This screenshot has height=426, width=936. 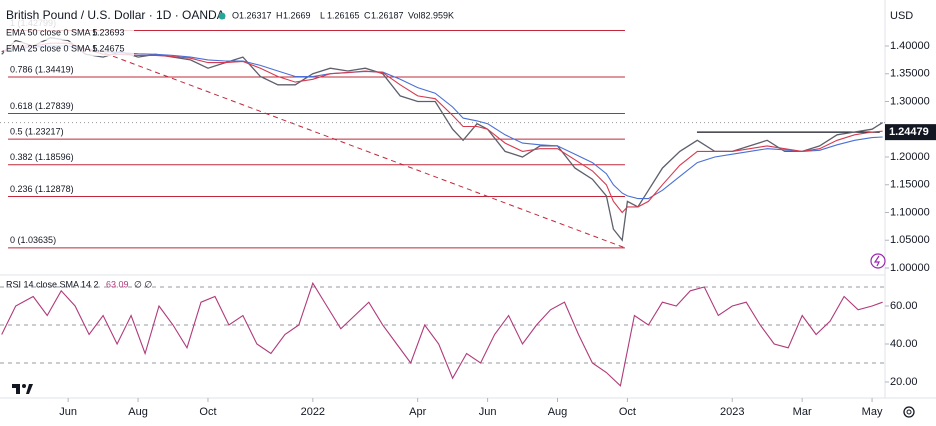 I want to click on alert-icon, so click(x=878, y=261).